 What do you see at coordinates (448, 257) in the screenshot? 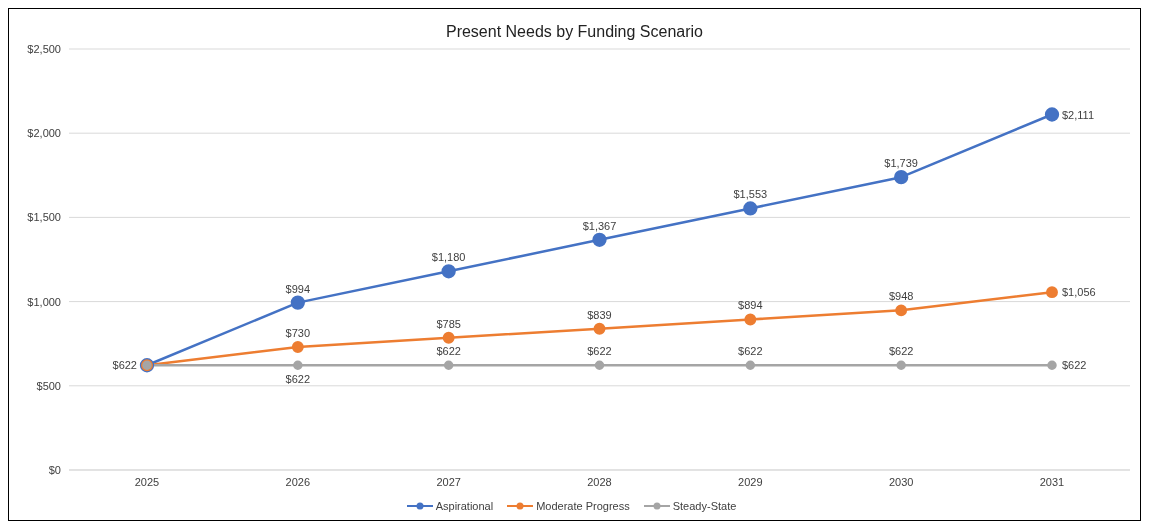
I see `data-label: $1,180` at bounding box center [448, 257].